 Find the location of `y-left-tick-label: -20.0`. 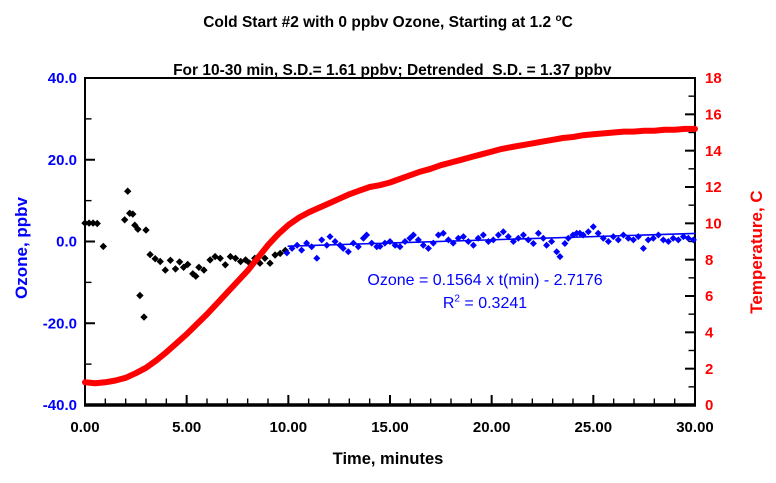

y-left-tick-label: -20.0 is located at coordinates (60, 323).